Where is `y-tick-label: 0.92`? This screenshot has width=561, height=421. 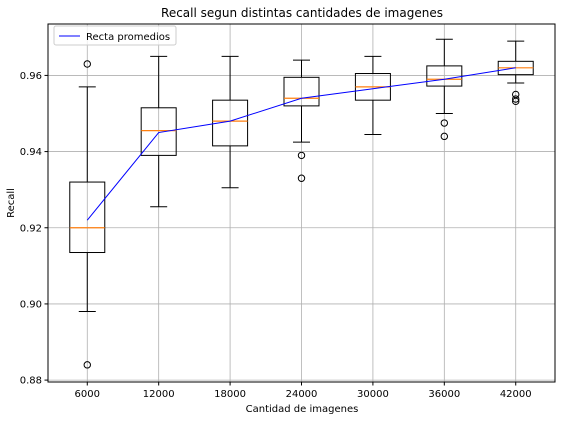
y-tick-label: 0.92 is located at coordinates (31, 228).